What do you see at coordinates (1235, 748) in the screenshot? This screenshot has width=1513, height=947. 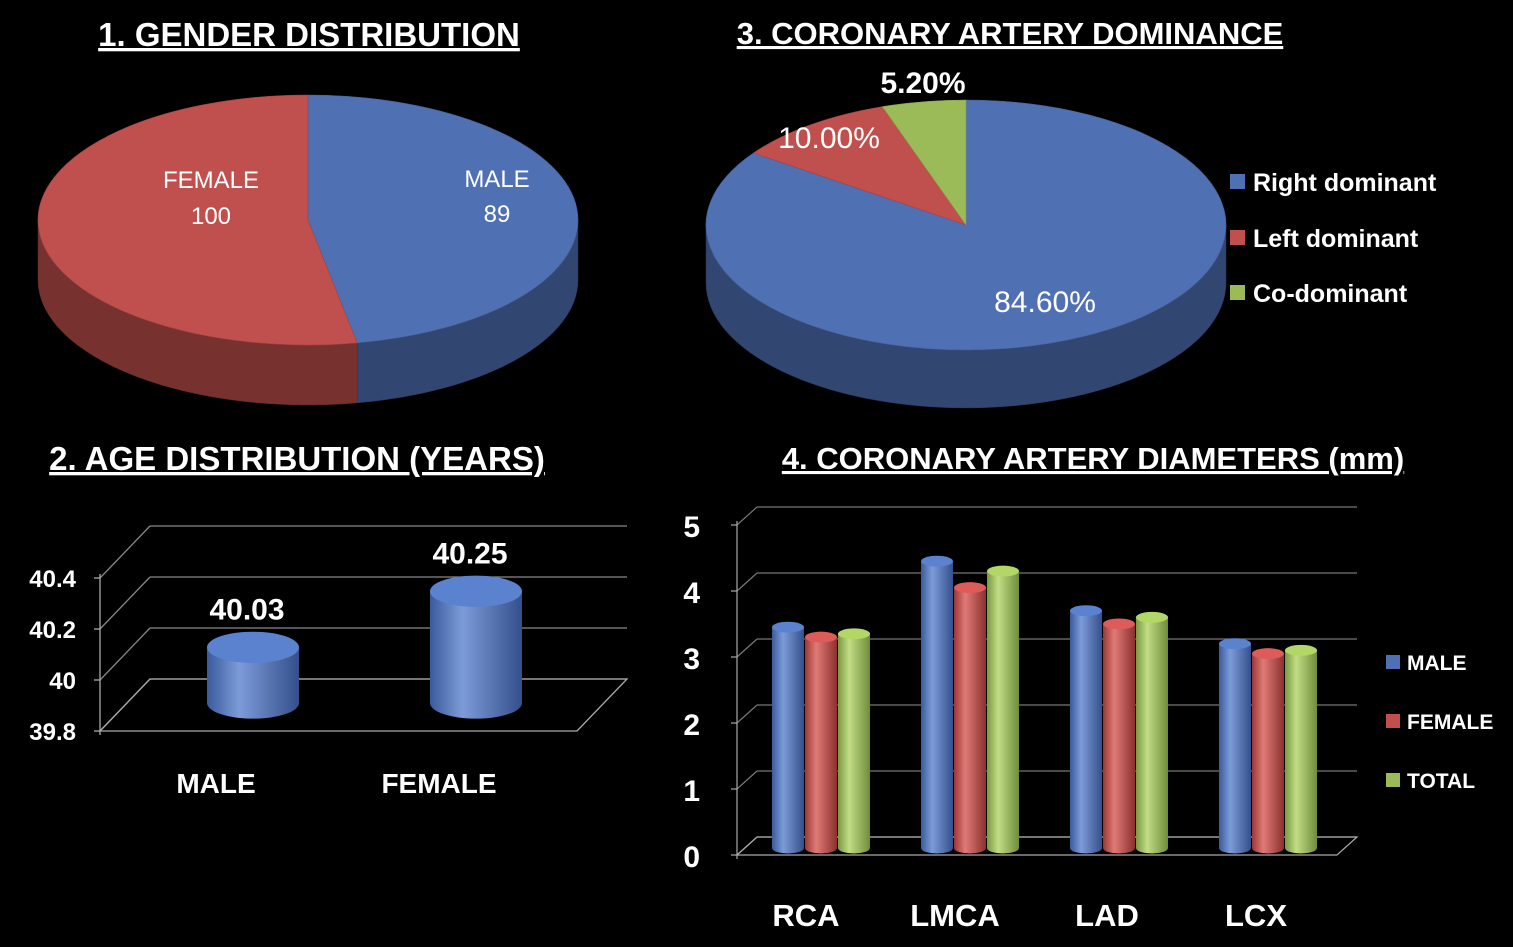 I see `bar-lcx-male` at bounding box center [1235, 748].